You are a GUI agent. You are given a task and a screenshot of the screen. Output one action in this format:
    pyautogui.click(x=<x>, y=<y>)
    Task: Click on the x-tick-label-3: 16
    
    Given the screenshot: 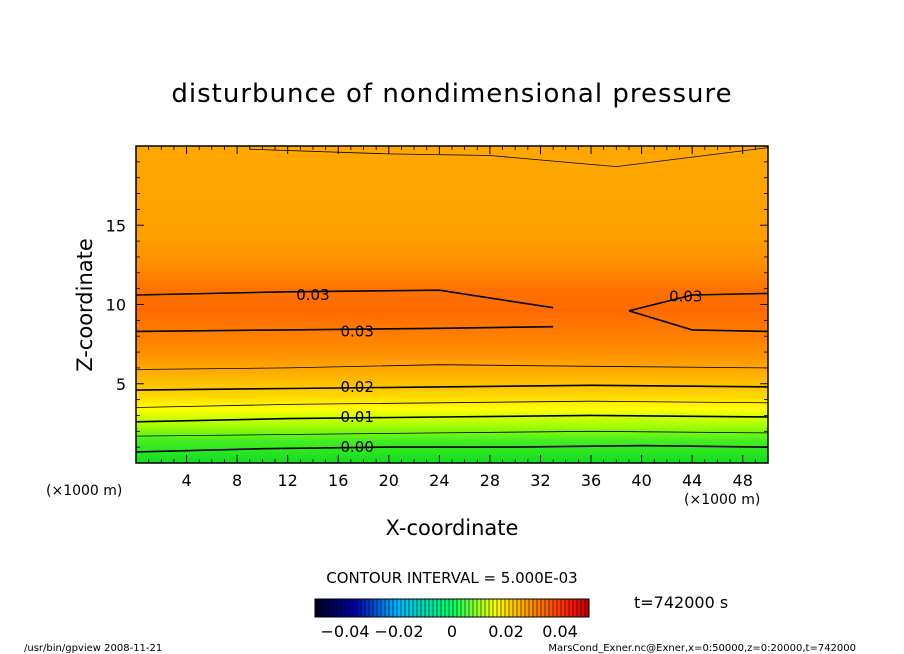 What is the action you would take?
    pyautogui.click(x=338, y=480)
    